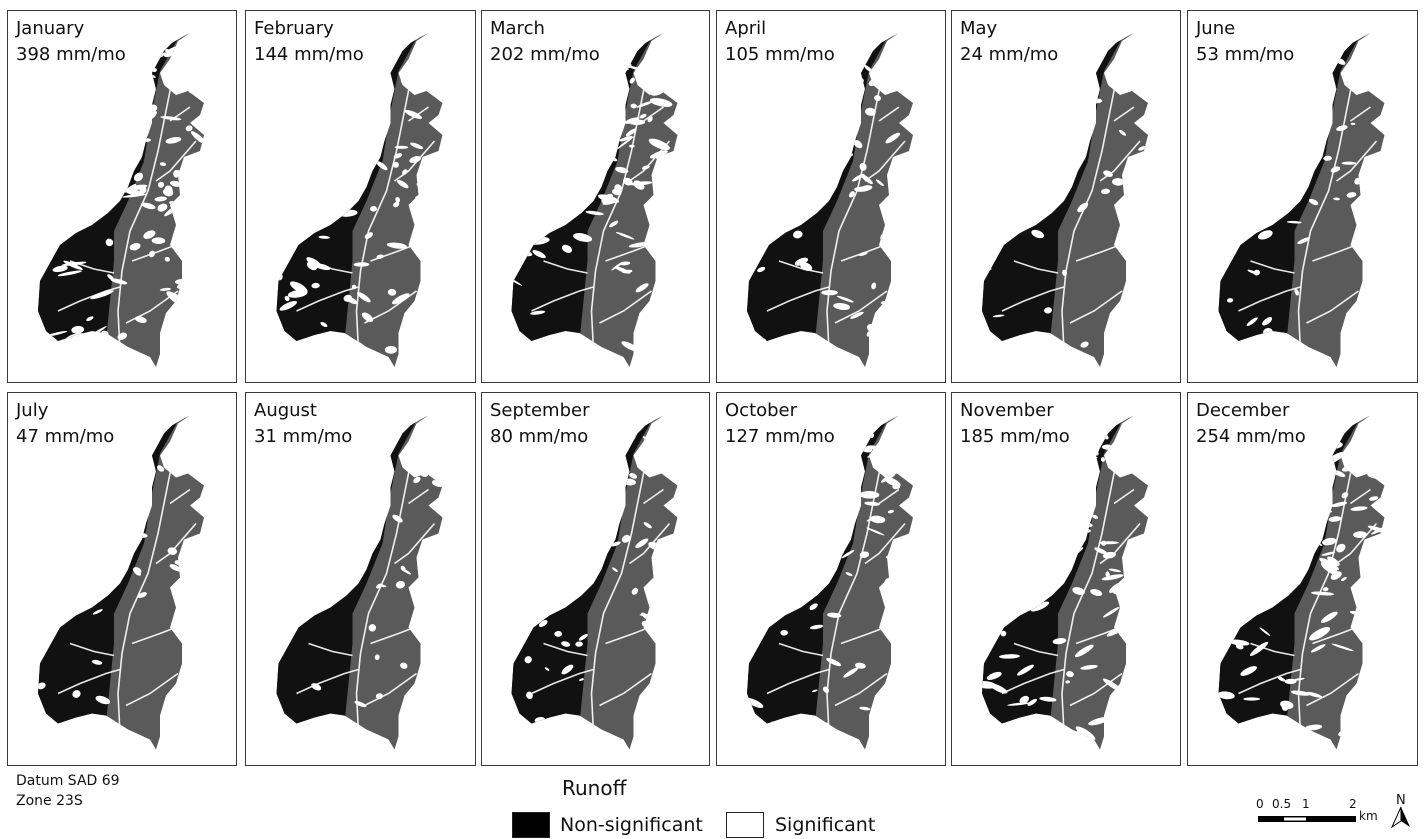  What do you see at coordinates (1243, 410) in the screenshot?
I see `month-label: December` at bounding box center [1243, 410].